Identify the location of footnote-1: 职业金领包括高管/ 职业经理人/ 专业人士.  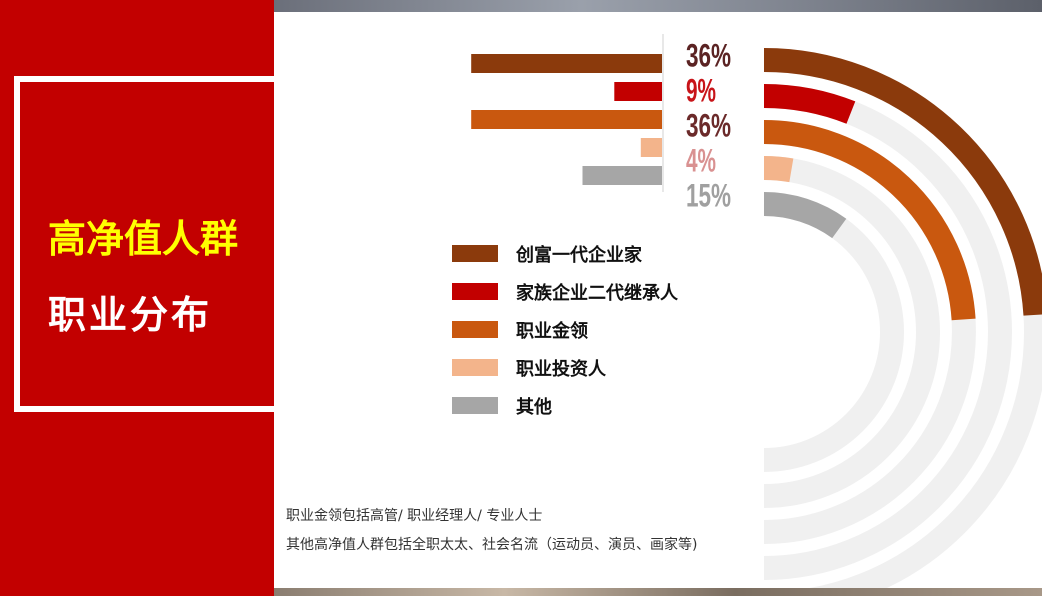
(414, 516).